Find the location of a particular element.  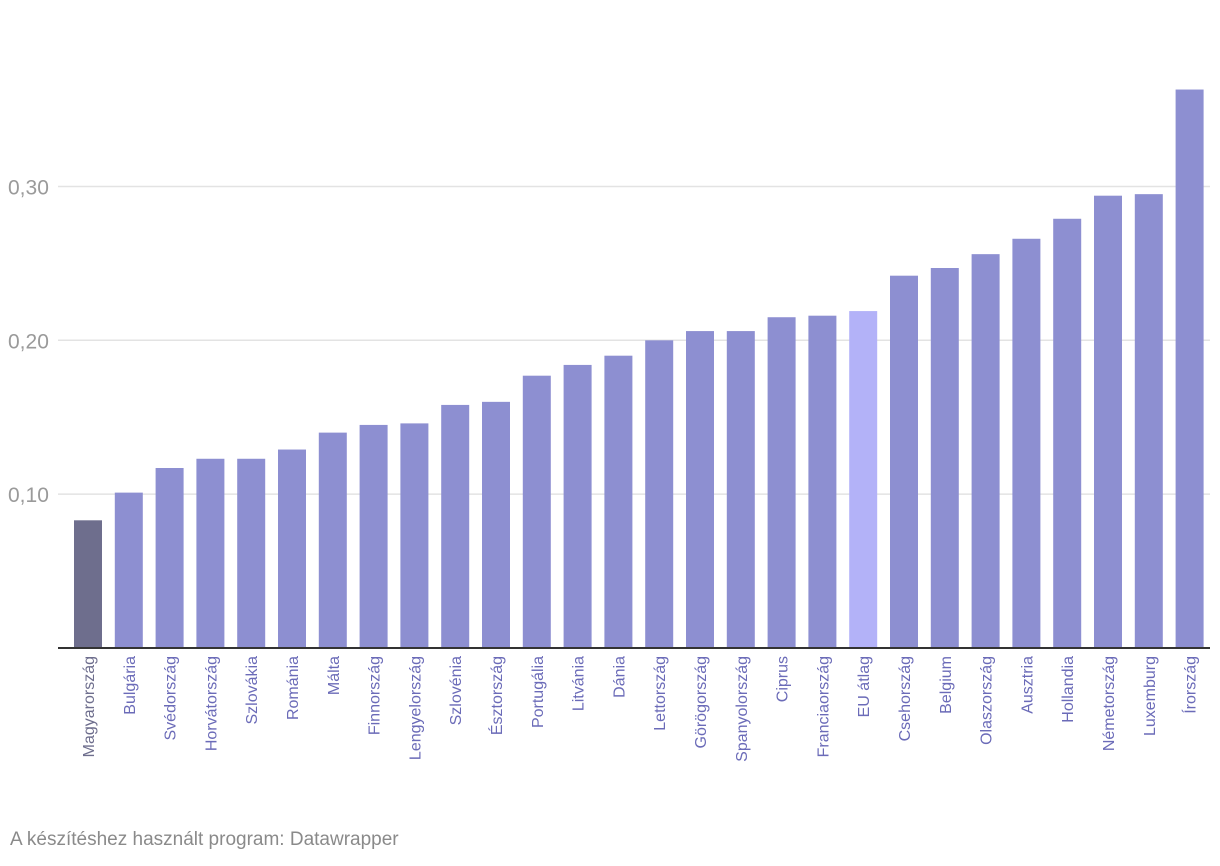

x-tick-label: Litvánia is located at coordinates (579, 683).